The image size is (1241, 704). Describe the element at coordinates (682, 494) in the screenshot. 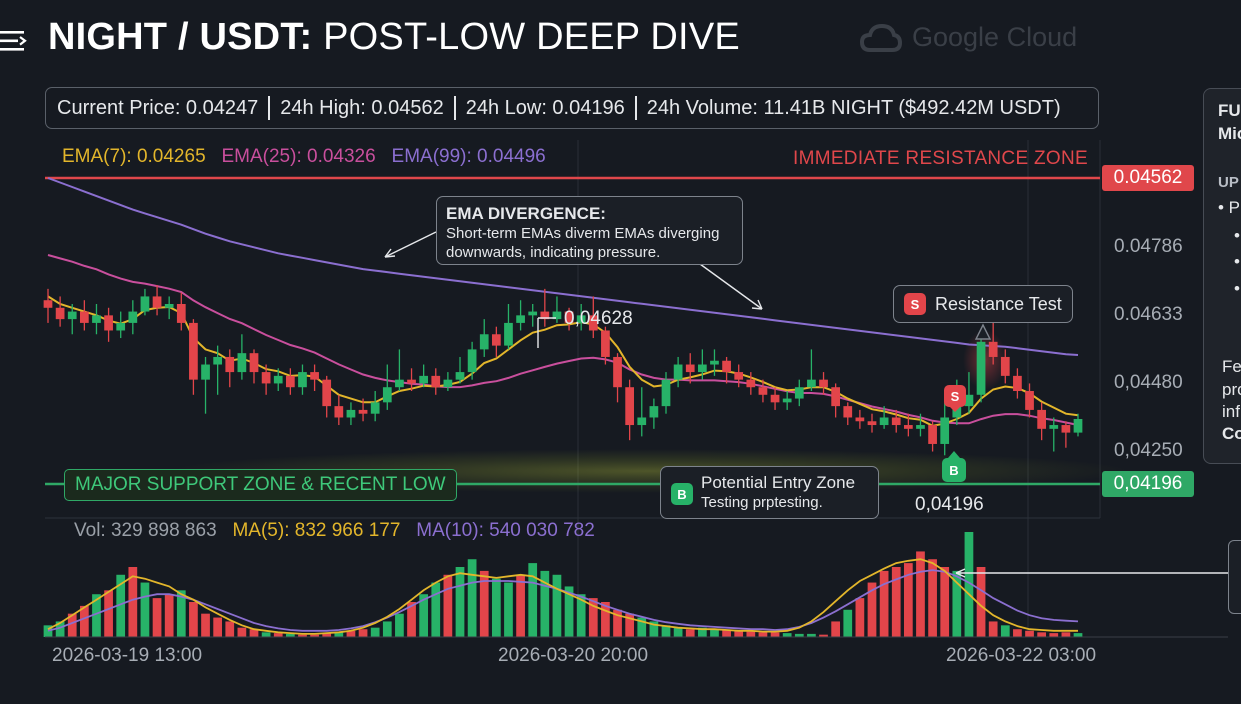

I see `buy-badge: B` at that location.